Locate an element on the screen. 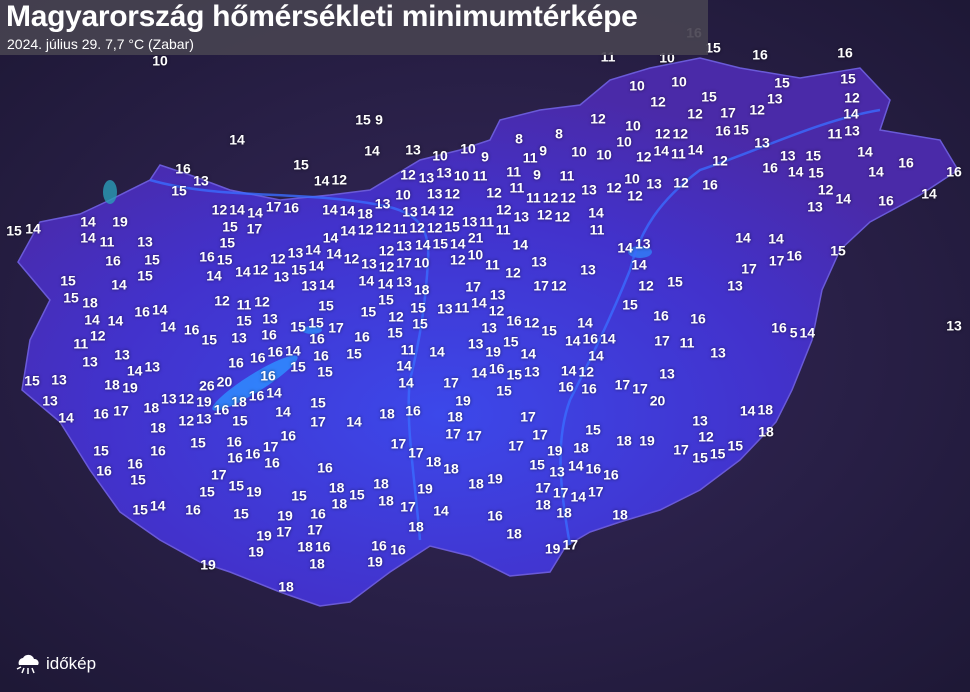  temperature-reading: 9 is located at coordinates (379, 119).